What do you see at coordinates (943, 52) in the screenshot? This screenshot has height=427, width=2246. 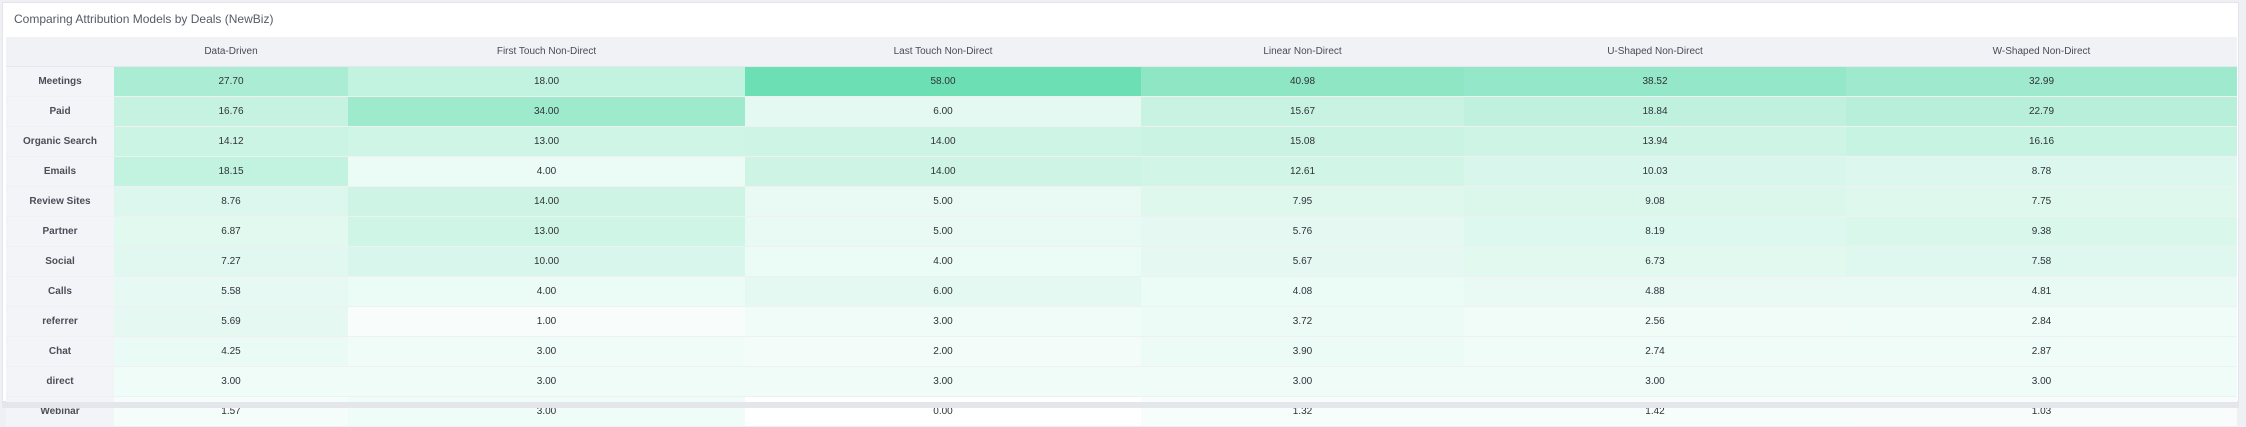 I see `column-header-last-touch: Last Touch Non-Direct` at bounding box center [943, 52].